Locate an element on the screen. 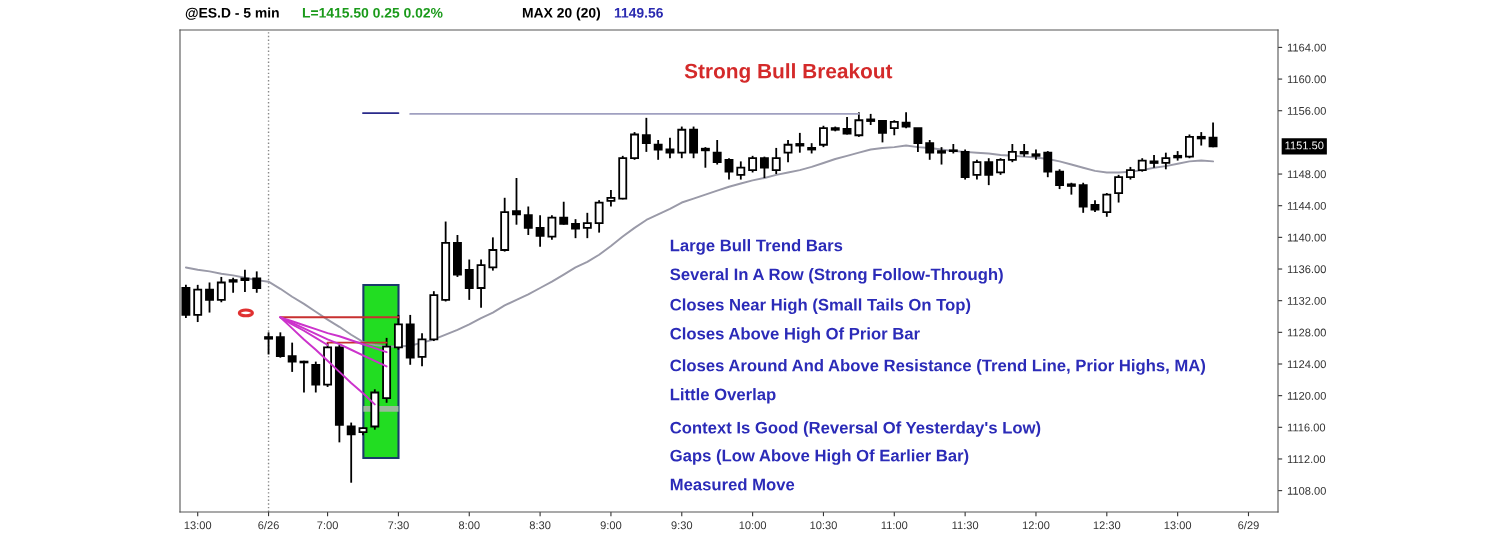  y-tick-label: 1148.00 is located at coordinates (1306, 174).